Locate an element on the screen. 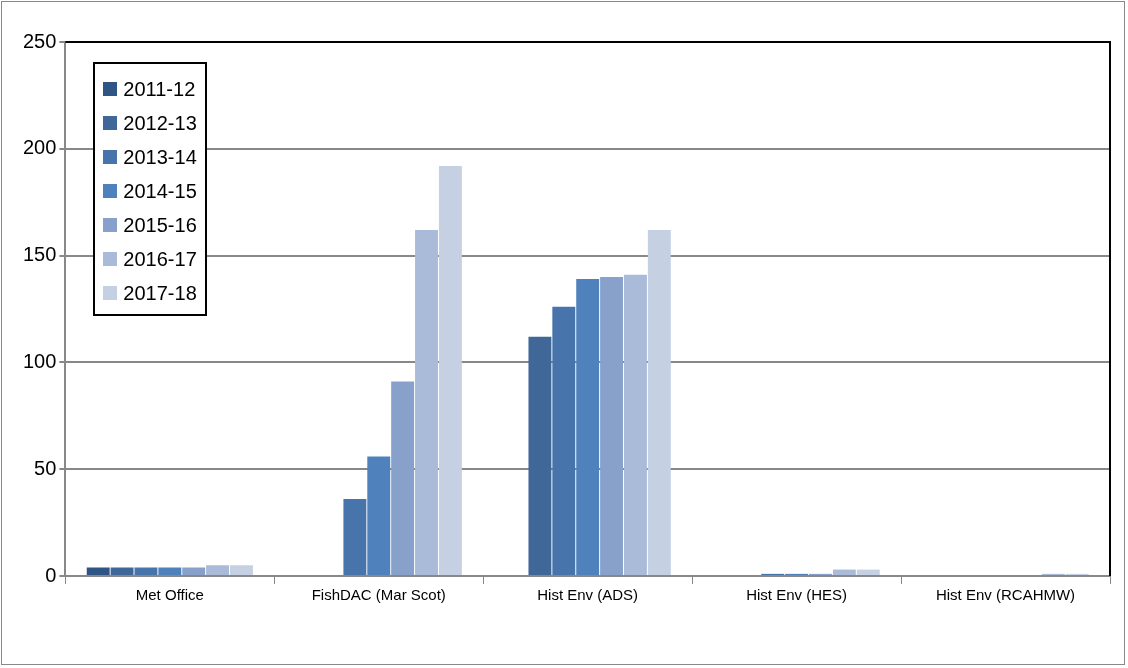 The width and height of the screenshot is (1128, 668). legend-label: 2017-18 is located at coordinates (160, 293).